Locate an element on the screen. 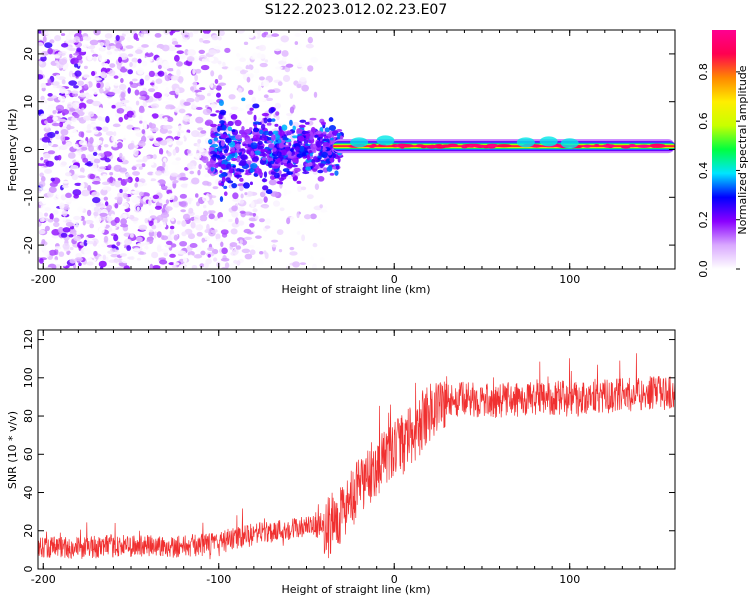  snr-y-tick-label: 100 is located at coordinates (28, 377).